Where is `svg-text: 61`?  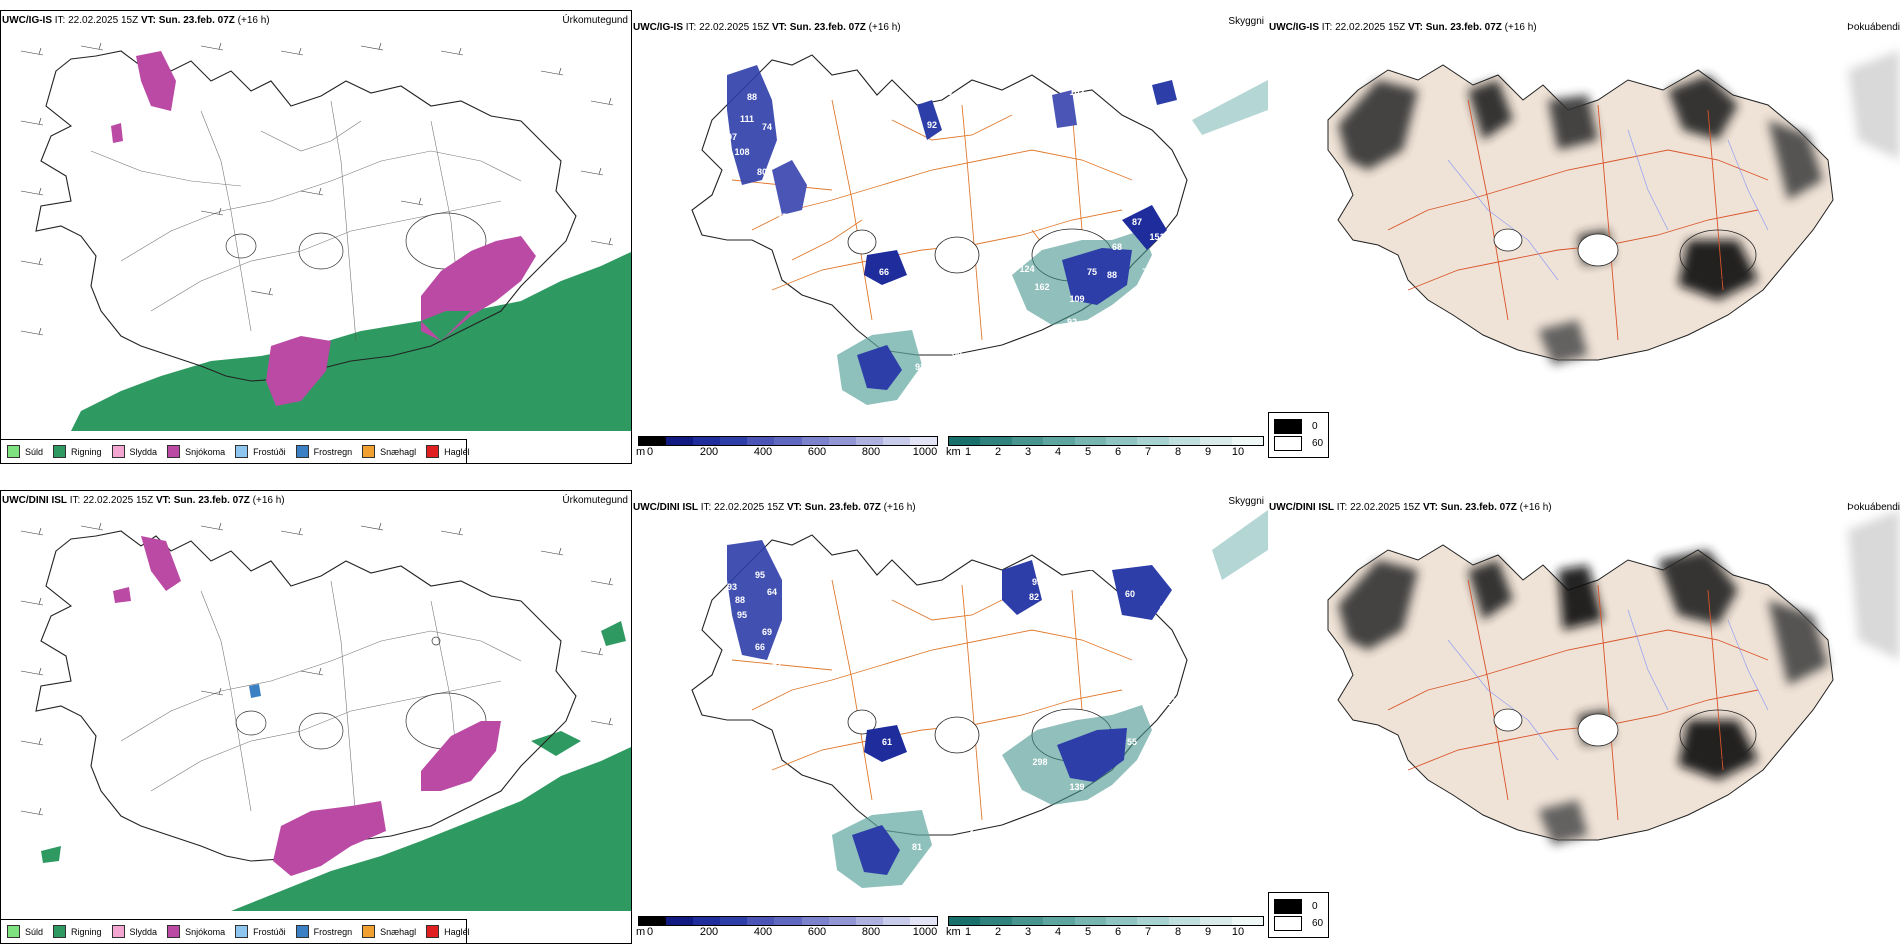
svg-text: 61 is located at coordinates (770, 677).